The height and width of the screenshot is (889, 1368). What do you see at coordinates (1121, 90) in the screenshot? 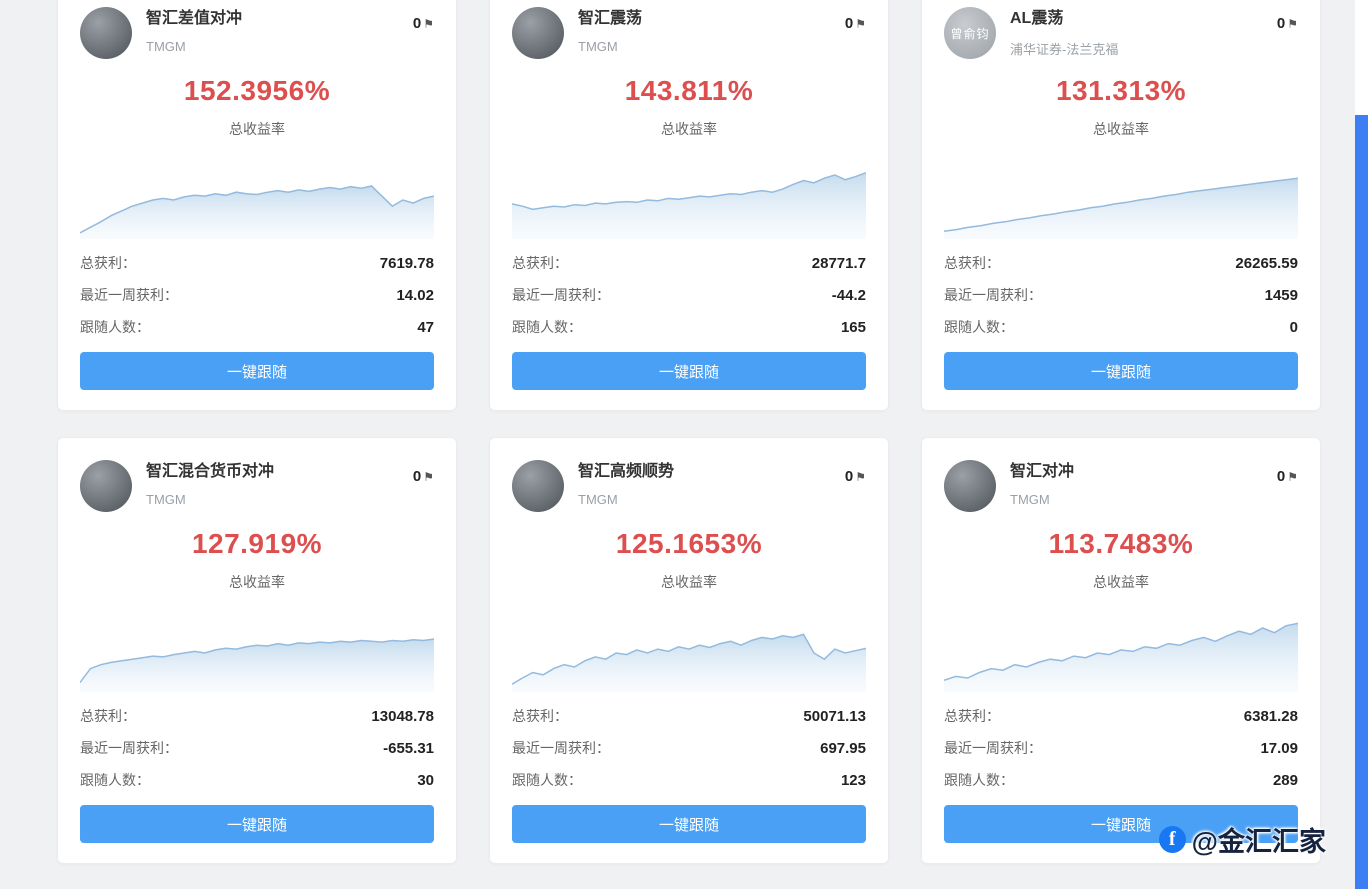
I see `total-return-value: 131.313%` at bounding box center [1121, 90].